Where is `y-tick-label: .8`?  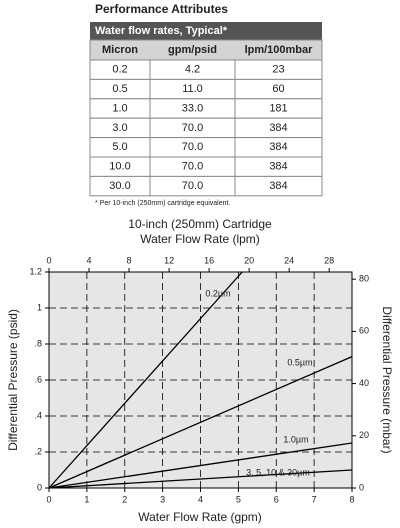 y-tick-label: .8 is located at coordinates (38, 343).